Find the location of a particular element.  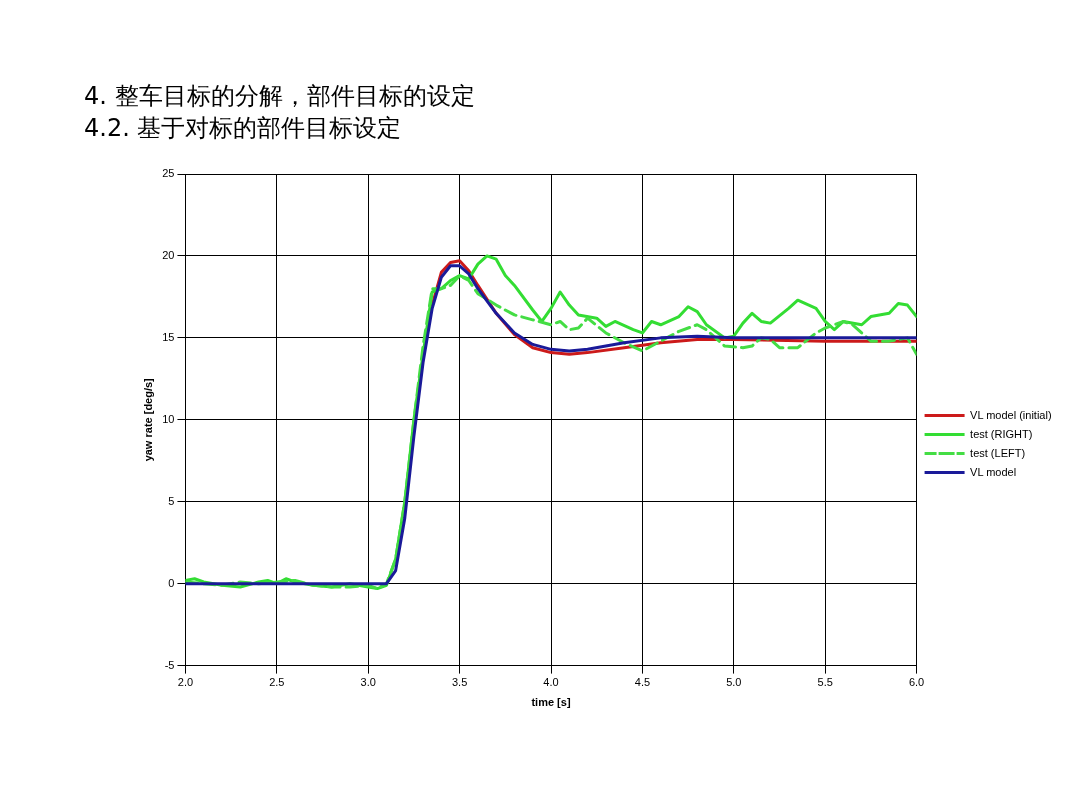

x-tick-label: 4.0 is located at coordinates (551, 682).